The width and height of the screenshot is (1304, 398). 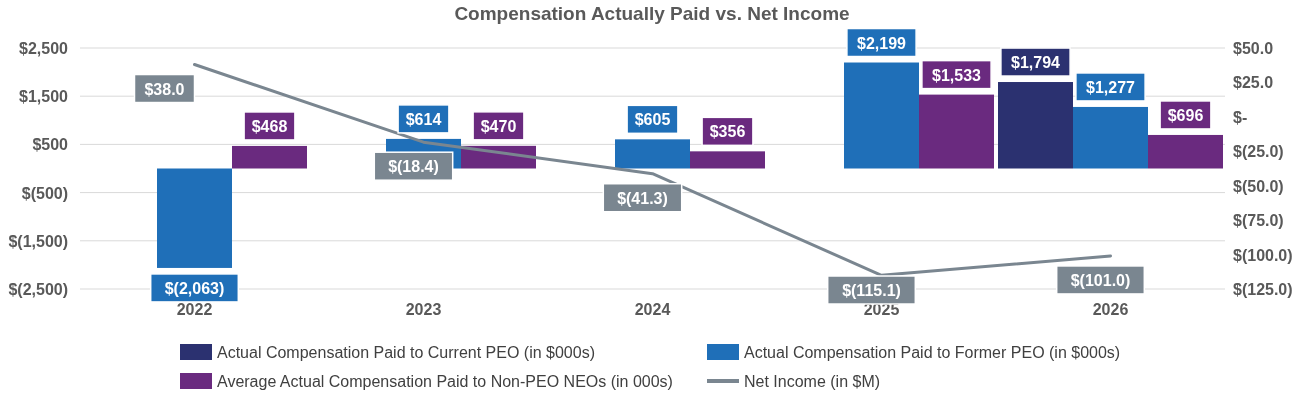 What do you see at coordinates (44, 97) in the screenshot?
I see `y-tick-label: $1,500` at bounding box center [44, 97].